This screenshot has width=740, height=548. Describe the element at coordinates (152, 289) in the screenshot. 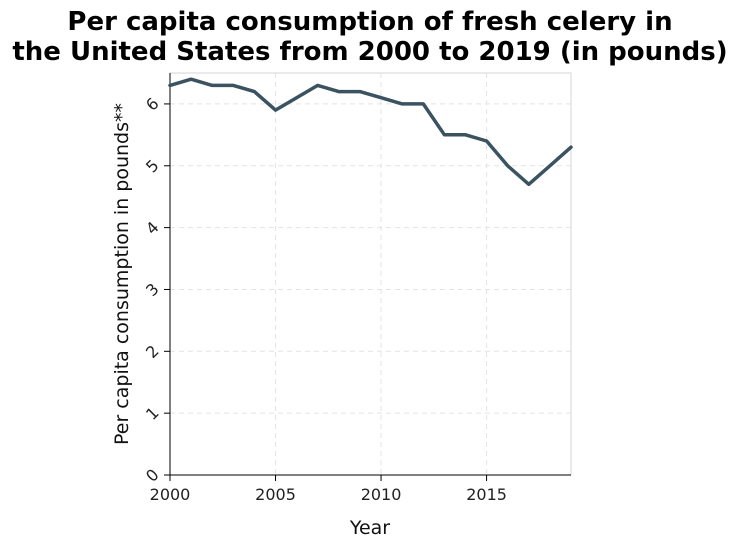

I see `y-tick-label: 3` at that location.